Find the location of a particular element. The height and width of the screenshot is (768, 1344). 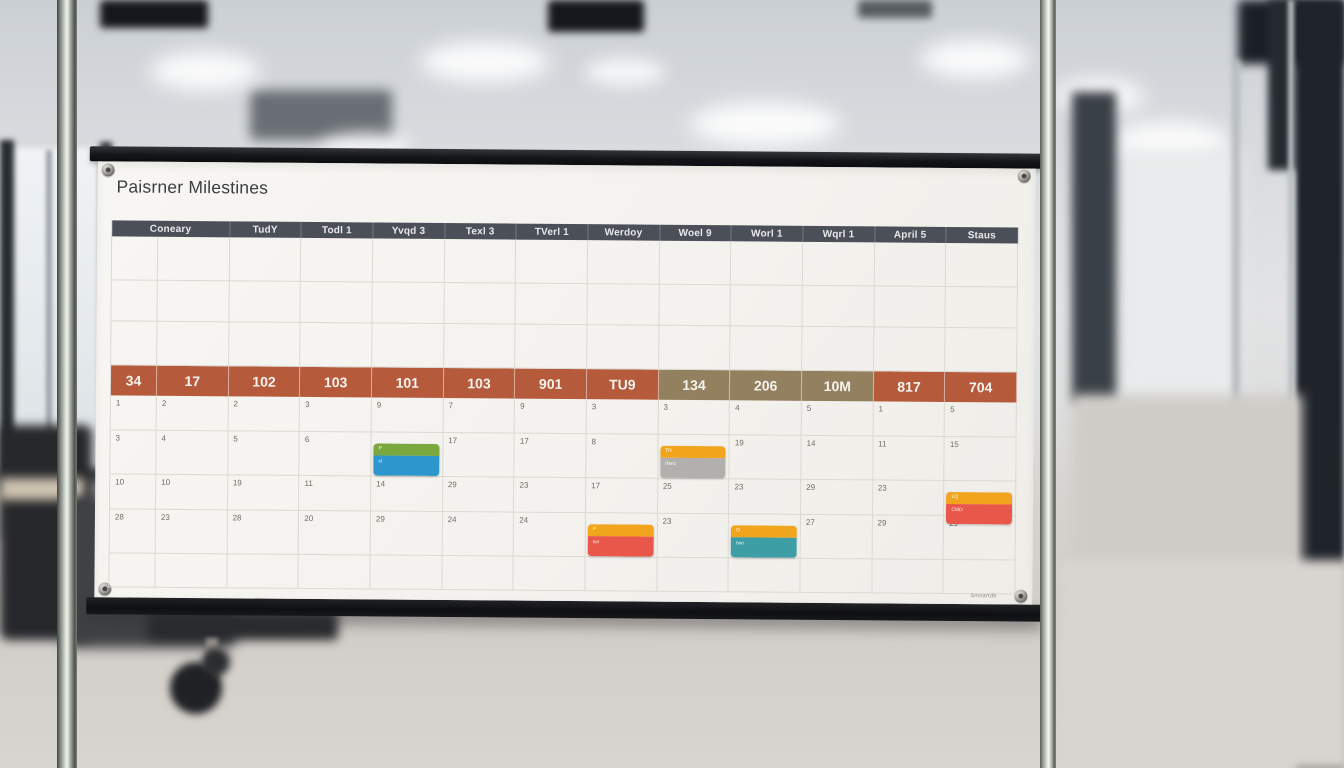

header-cell: Todl 1 is located at coordinates (337, 230).